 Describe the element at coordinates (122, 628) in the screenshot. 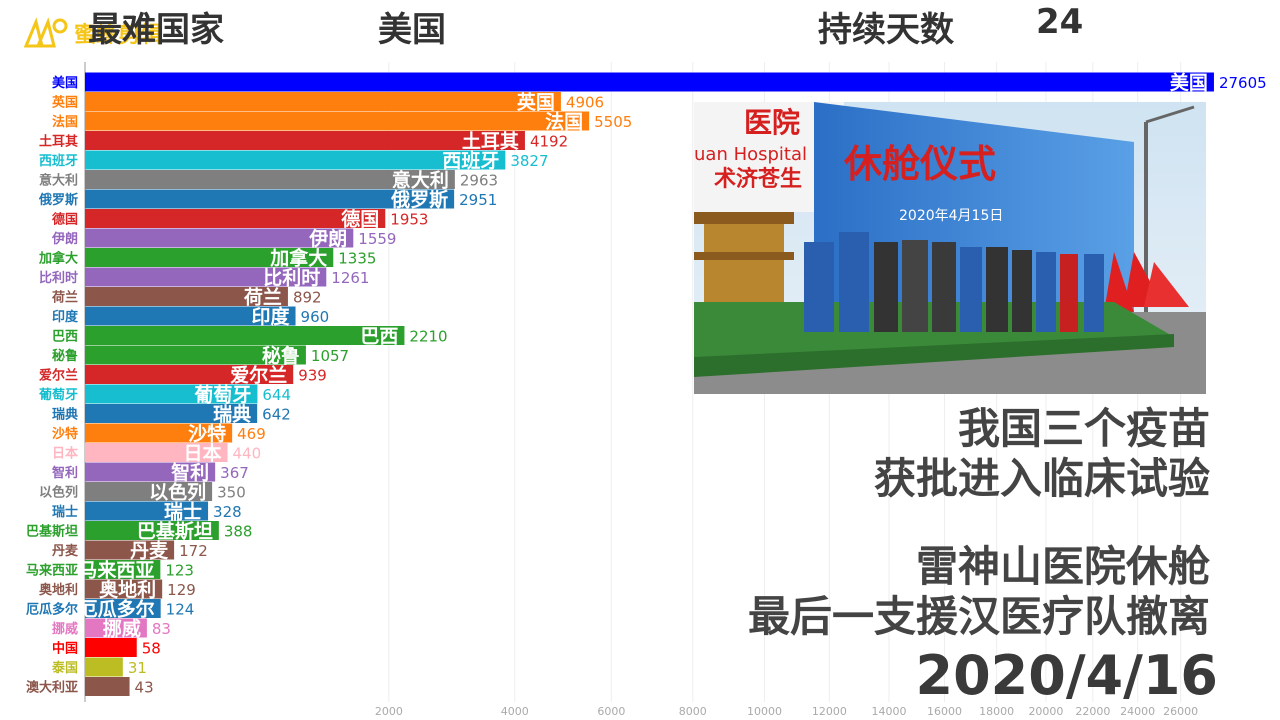

I see `bar-inline-label: 挪威` at that location.